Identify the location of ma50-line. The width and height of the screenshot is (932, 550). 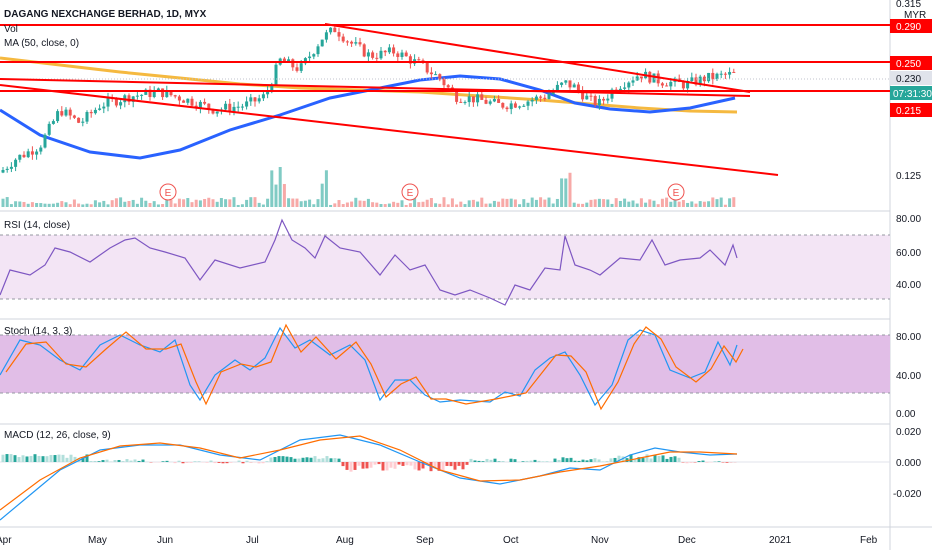
(368, 117).